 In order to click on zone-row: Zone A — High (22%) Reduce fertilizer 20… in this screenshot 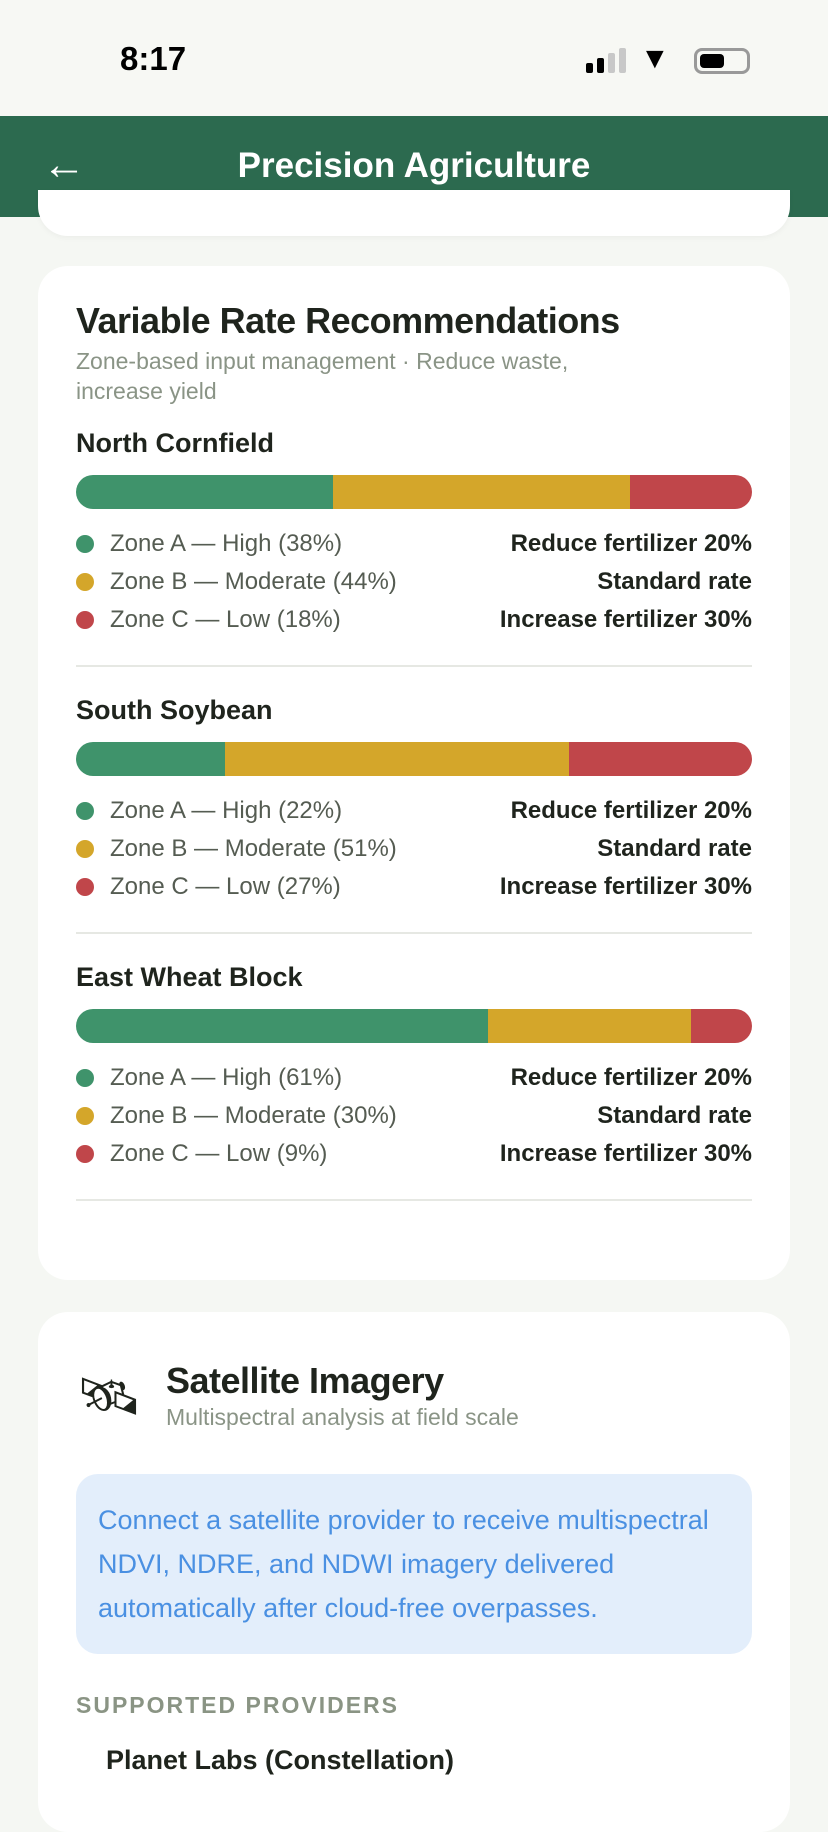, I will do `click(414, 811)`.